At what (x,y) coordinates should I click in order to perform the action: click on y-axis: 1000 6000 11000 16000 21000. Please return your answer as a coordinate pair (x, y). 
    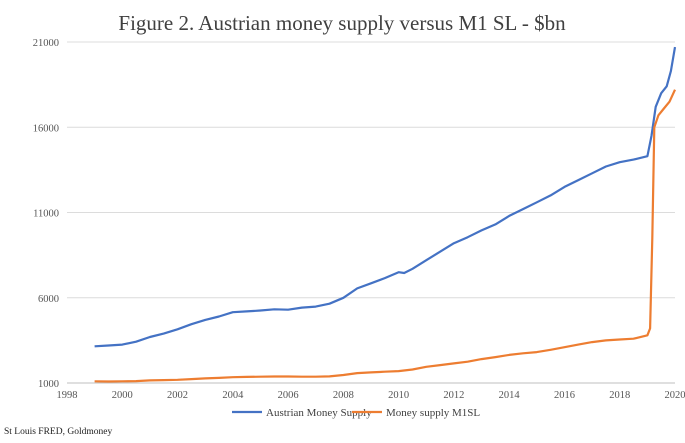
    Looking at the image, I should click on (46, 214).